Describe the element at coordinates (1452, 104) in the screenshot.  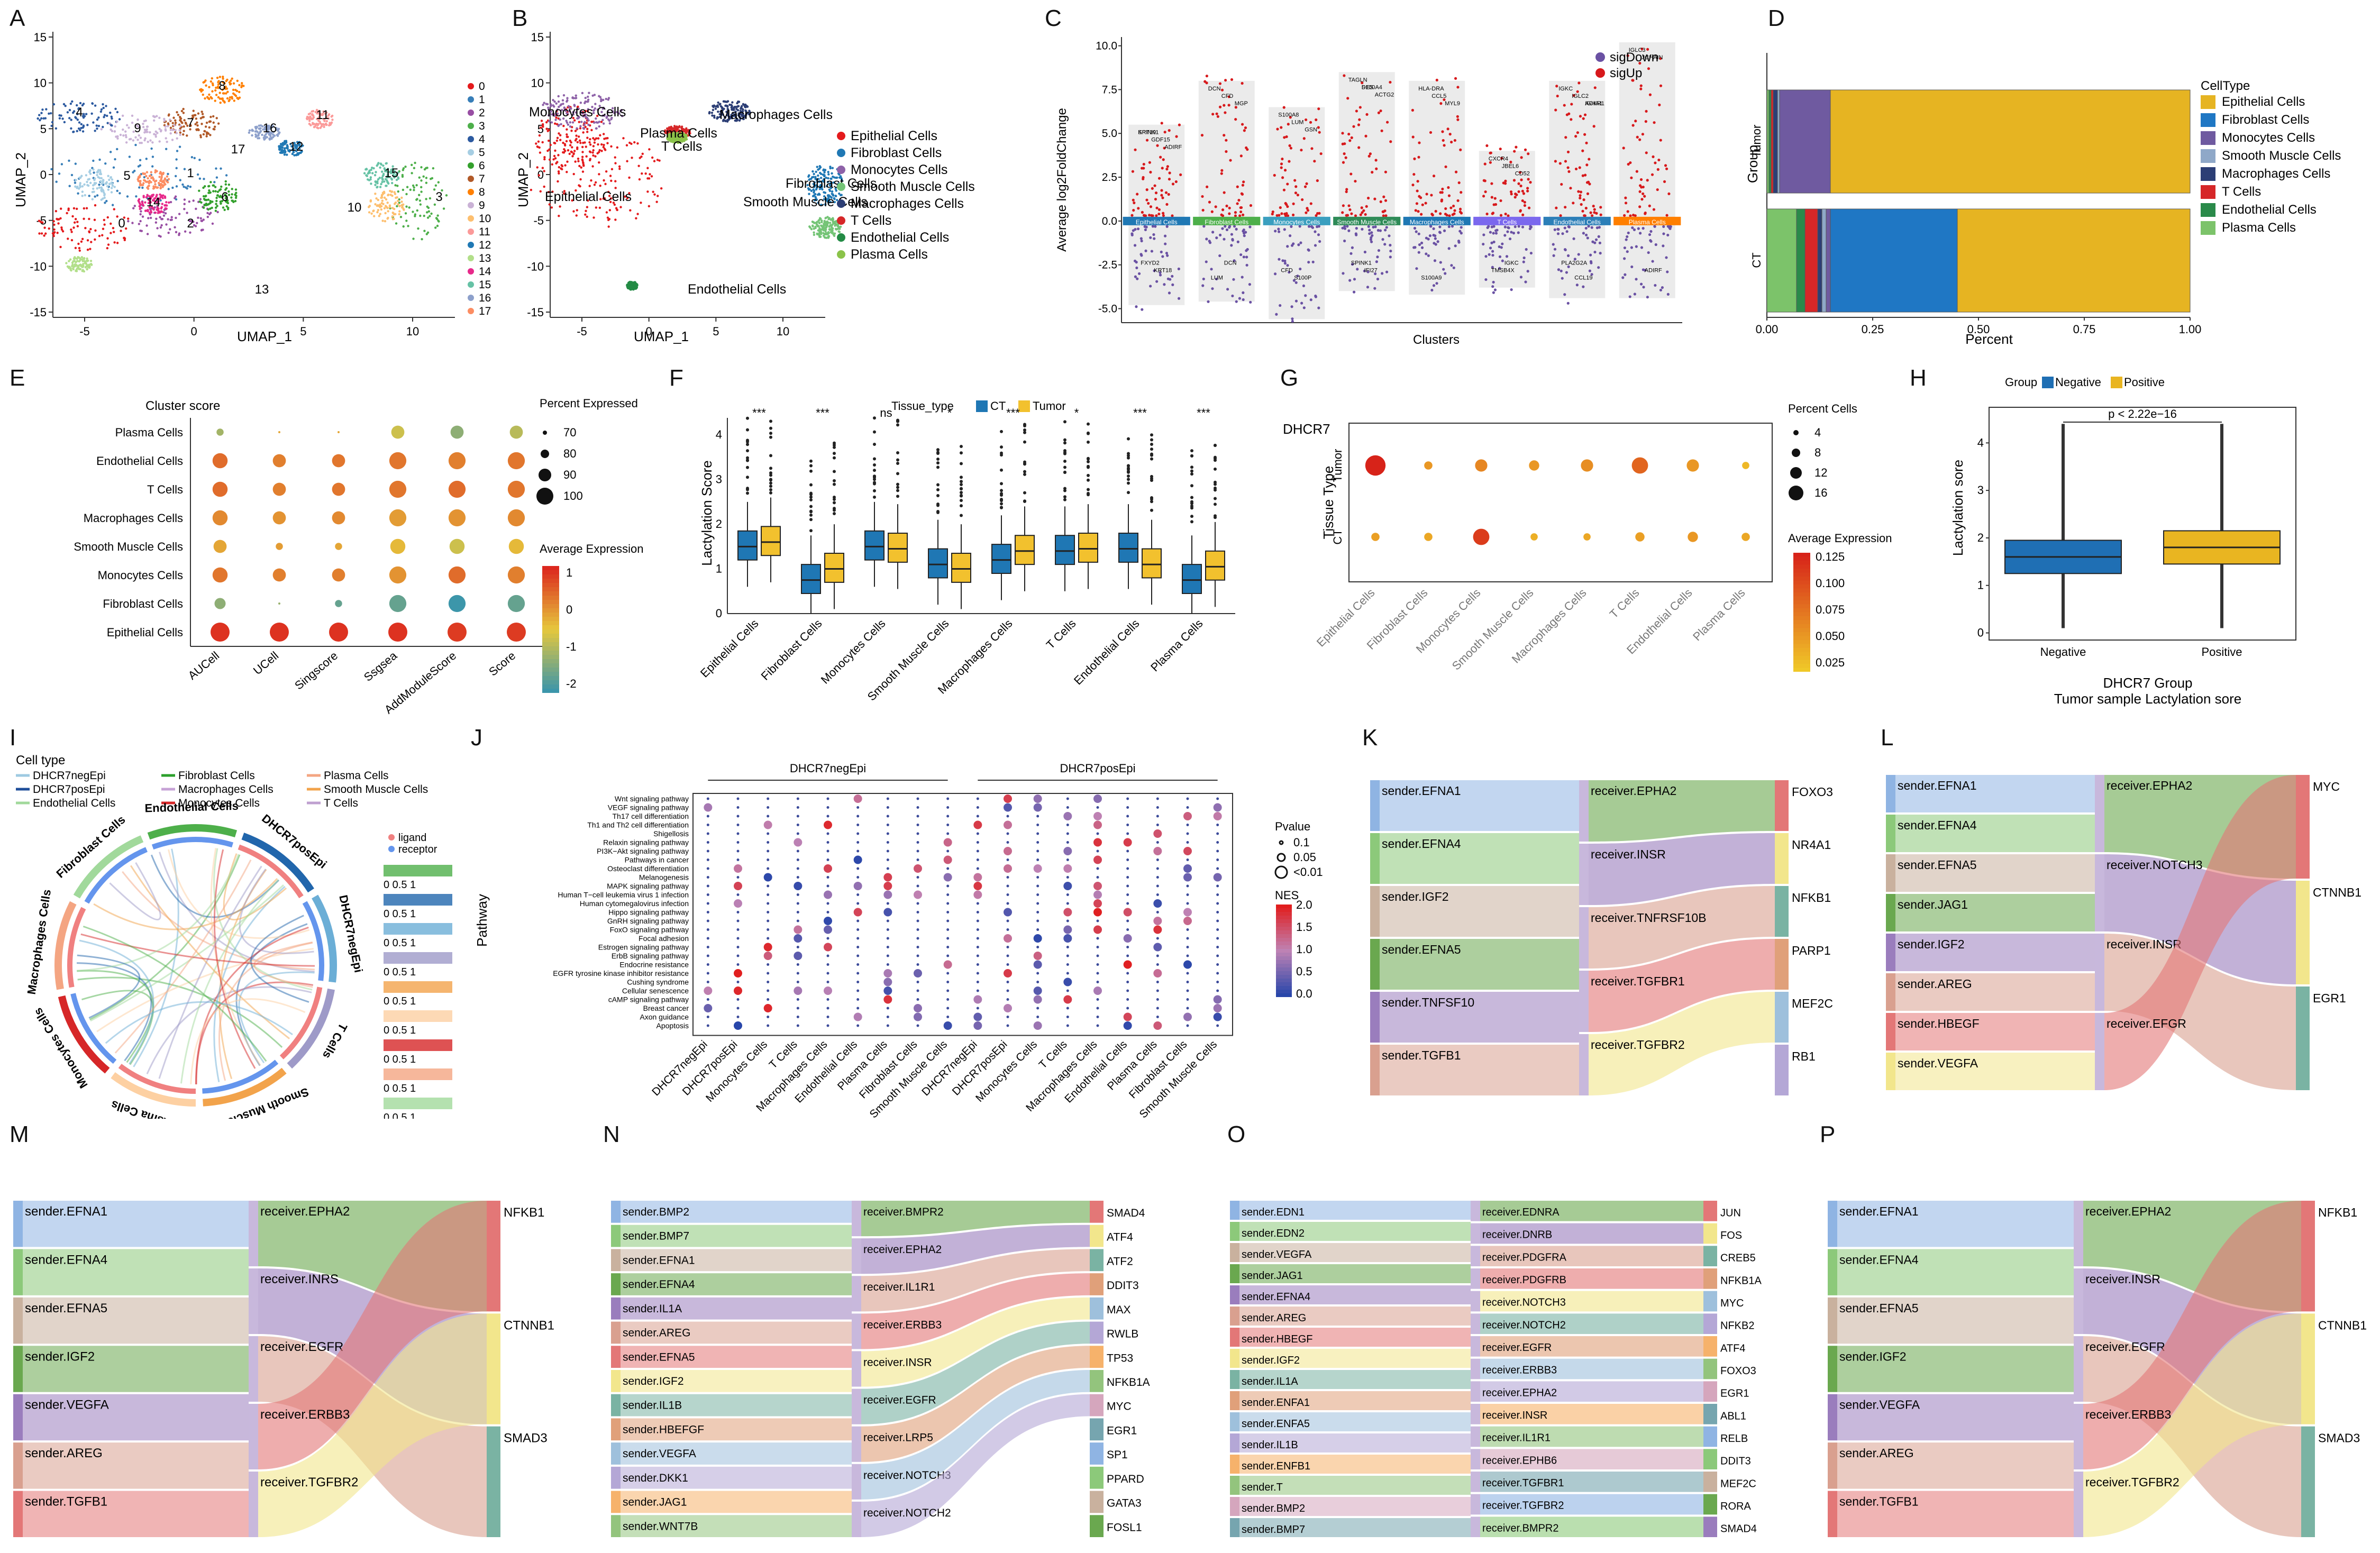
I see `c-gene-label-up: MYL9` at that location.